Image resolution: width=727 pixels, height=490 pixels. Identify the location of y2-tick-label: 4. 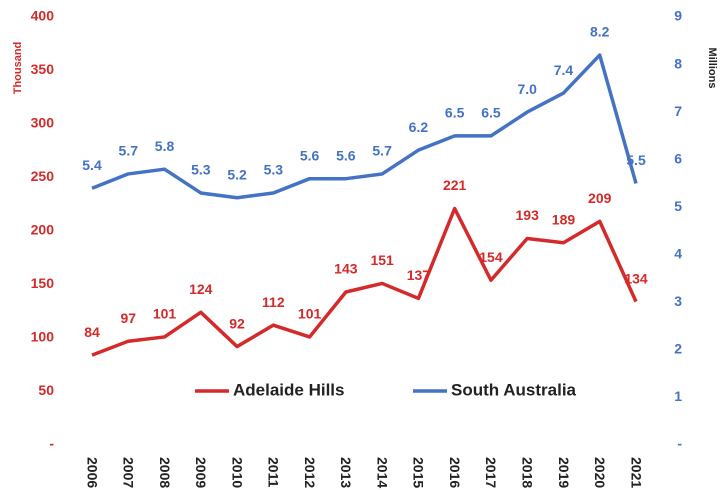
(678, 253).